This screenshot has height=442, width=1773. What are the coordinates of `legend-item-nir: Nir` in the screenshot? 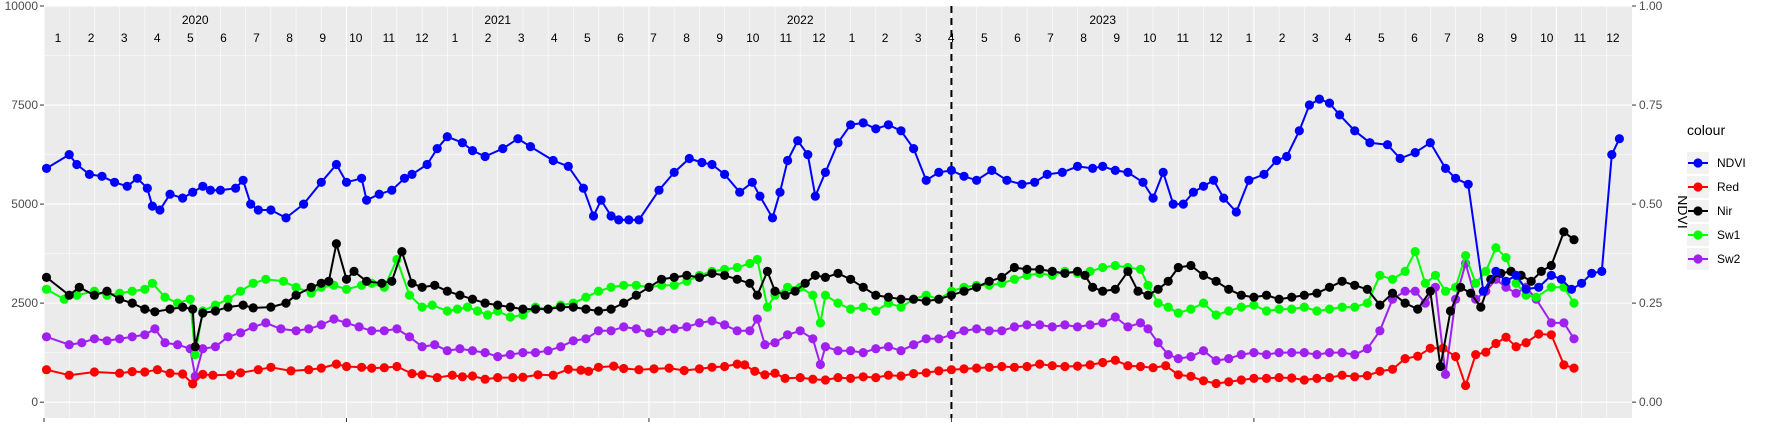 It's located at (1709, 211).